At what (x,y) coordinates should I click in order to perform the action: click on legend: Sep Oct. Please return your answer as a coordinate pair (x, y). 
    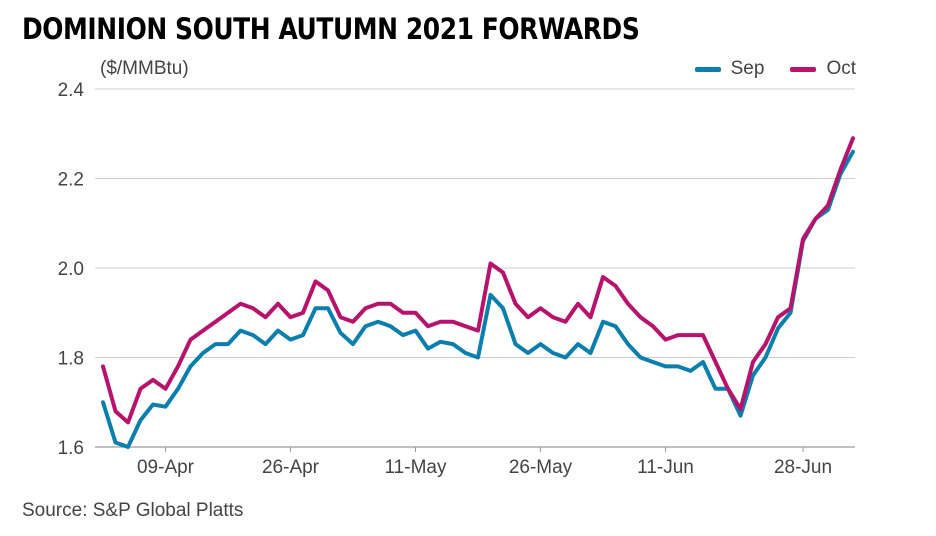
    Looking at the image, I should click on (762, 69).